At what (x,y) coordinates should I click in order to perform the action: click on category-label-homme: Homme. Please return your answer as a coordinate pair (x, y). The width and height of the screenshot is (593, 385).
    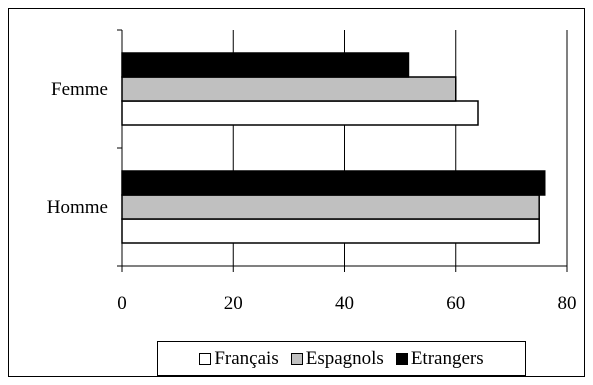
    Looking at the image, I should click on (77, 207).